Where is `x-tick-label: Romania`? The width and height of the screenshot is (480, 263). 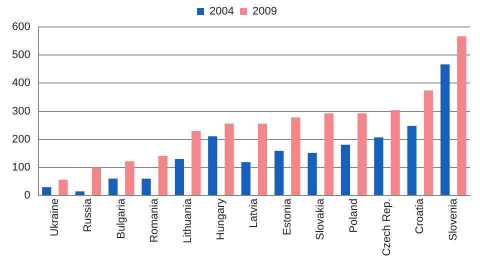
x-tick-label: Romania is located at coordinates (154, 220).